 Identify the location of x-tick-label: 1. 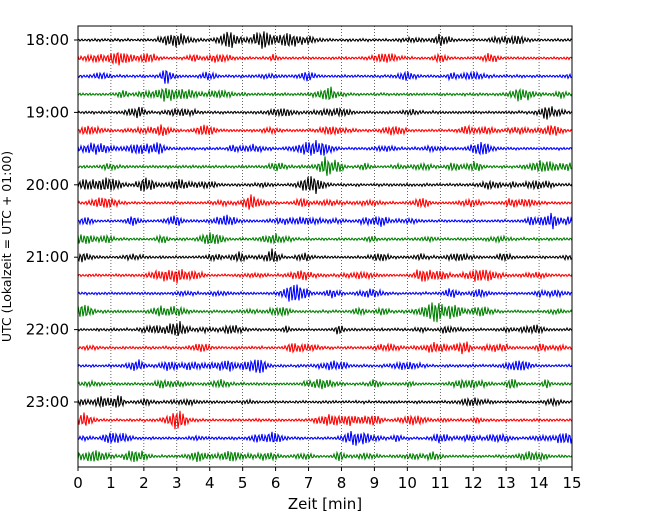
(111, 483).